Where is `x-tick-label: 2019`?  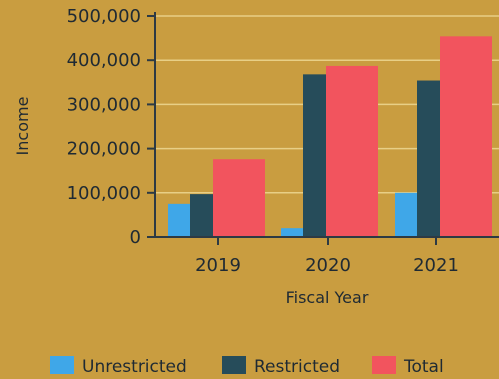
x-tick-label: 2019 is located at coordinates (218, 265).